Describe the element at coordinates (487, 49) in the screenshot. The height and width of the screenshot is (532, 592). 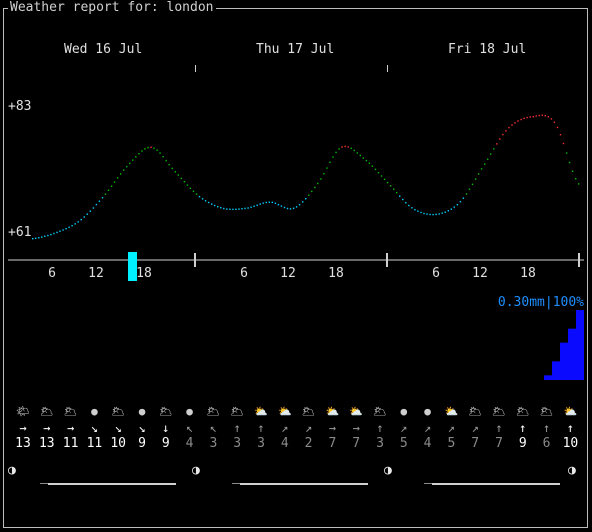
I see `day-label-3: Fri 18 Jul` at that location.